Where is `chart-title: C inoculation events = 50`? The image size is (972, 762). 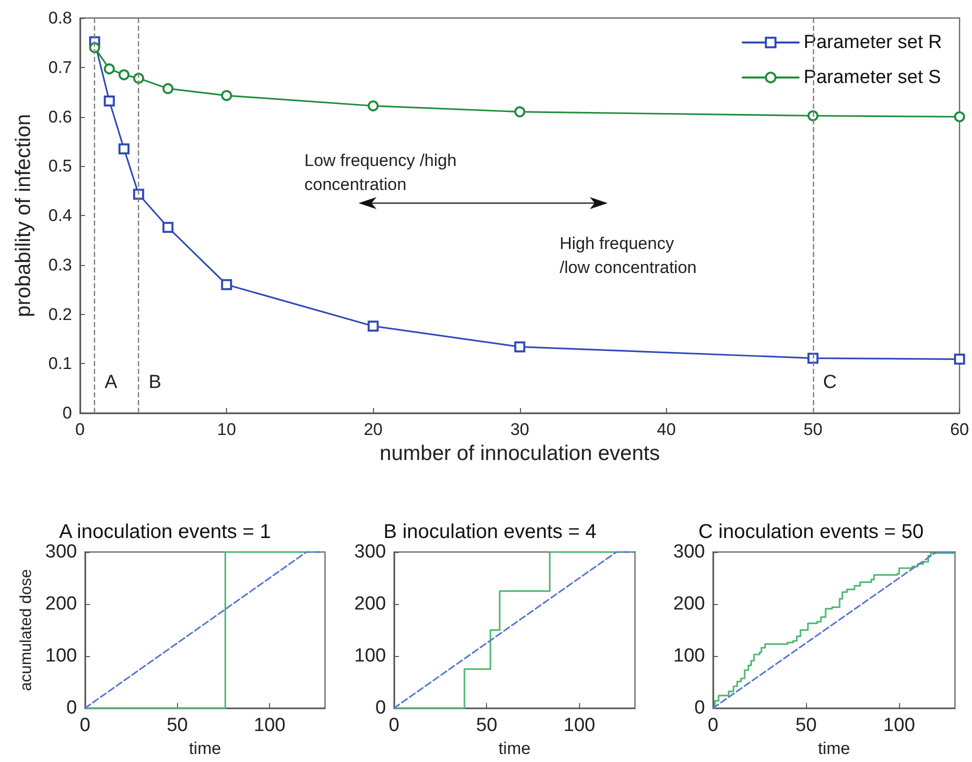 chart-title: C inoculation events = 50 is located at coordinates (811, 532).